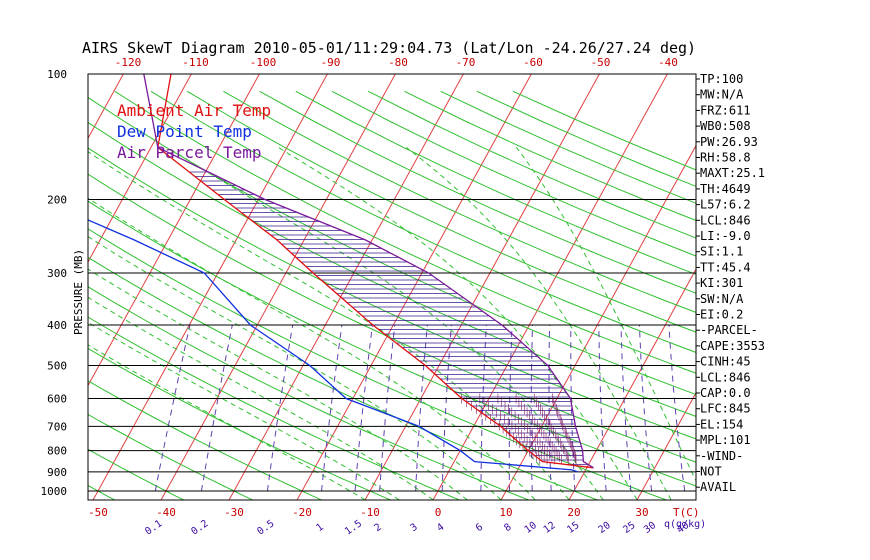 Image resolution: width=870 pixels, height=560 pixels. I want to click on mixing-ratio-tick-label: 3, so click(414, 528).